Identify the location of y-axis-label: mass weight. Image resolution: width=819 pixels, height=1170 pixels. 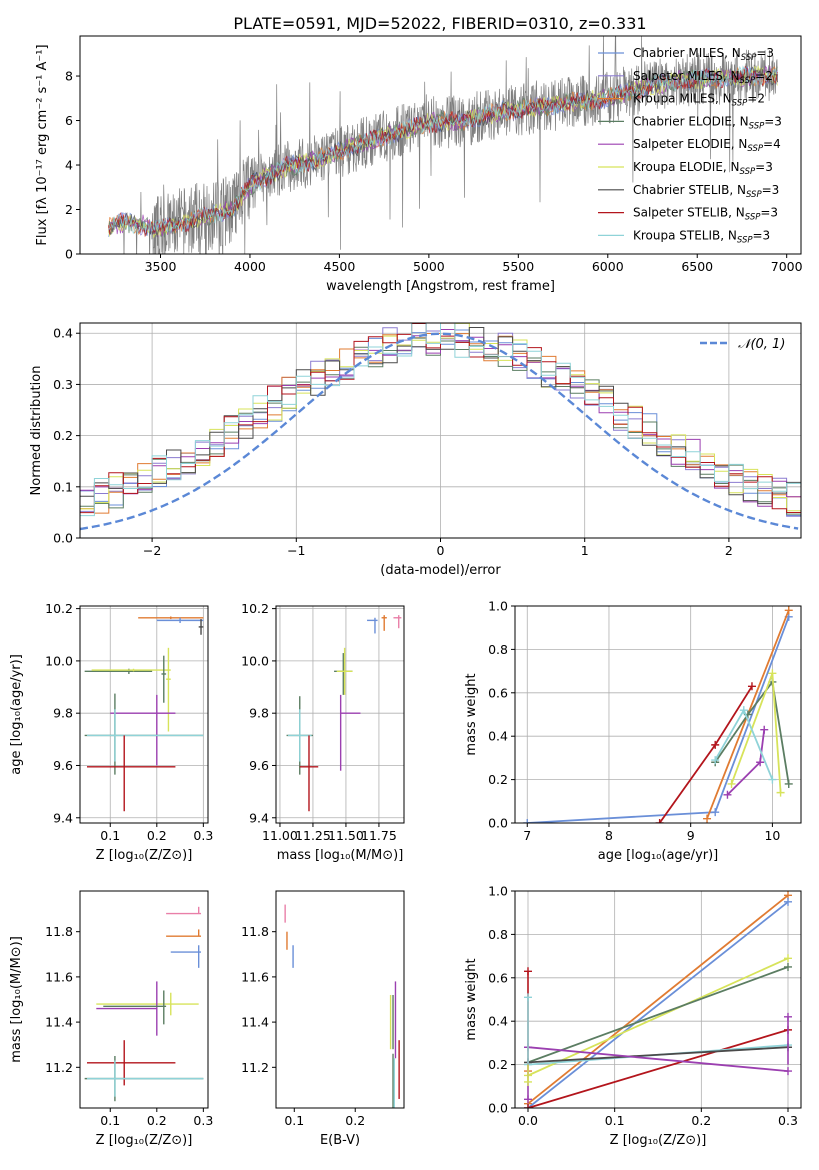
(471, 714).